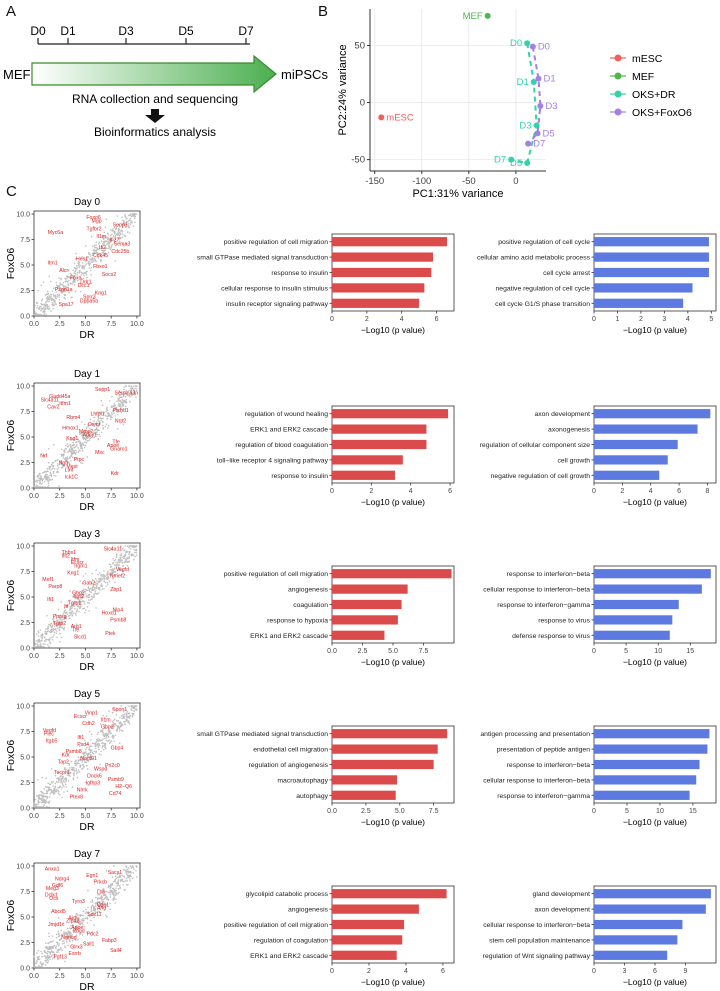 Image resolution: width=720 pixels, height=991 pixels. Describe the element at coordinates (100, 769) in the screenshot. I see `gene-label: Wspd` at that location.